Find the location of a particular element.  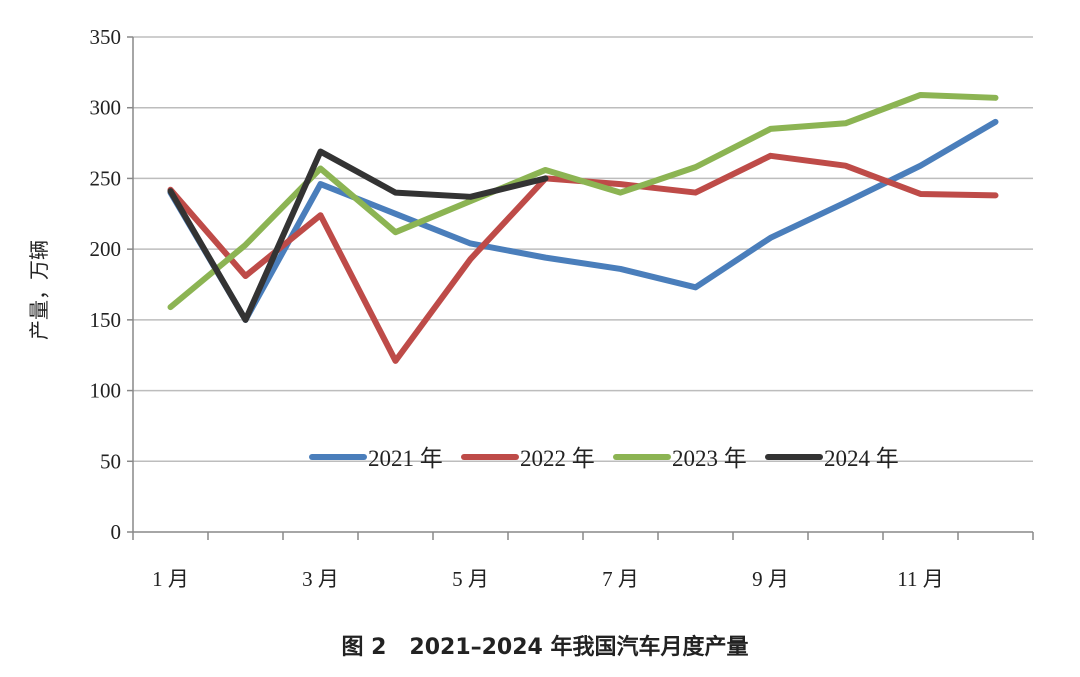

y-tick-label: 50 is located at coordinates (110, 461).